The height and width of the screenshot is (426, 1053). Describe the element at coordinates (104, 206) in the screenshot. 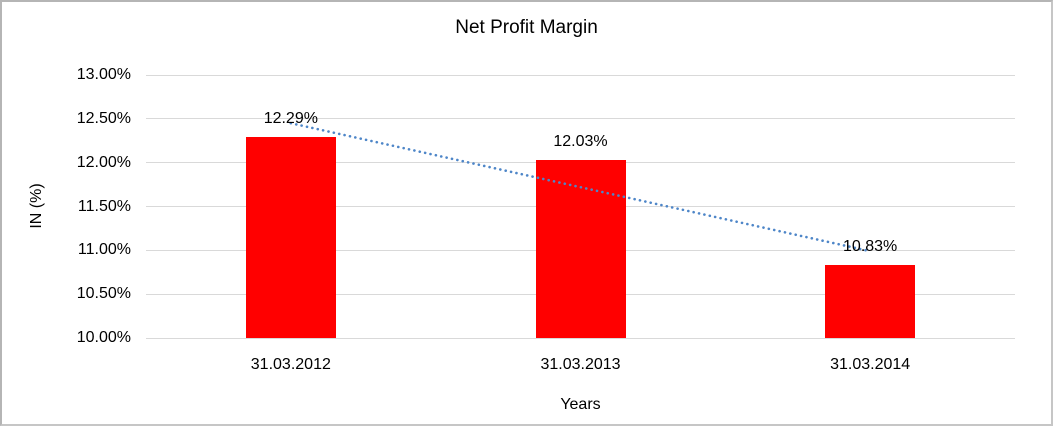

I see `y-axis-tick-label: 11.50%` at that location.